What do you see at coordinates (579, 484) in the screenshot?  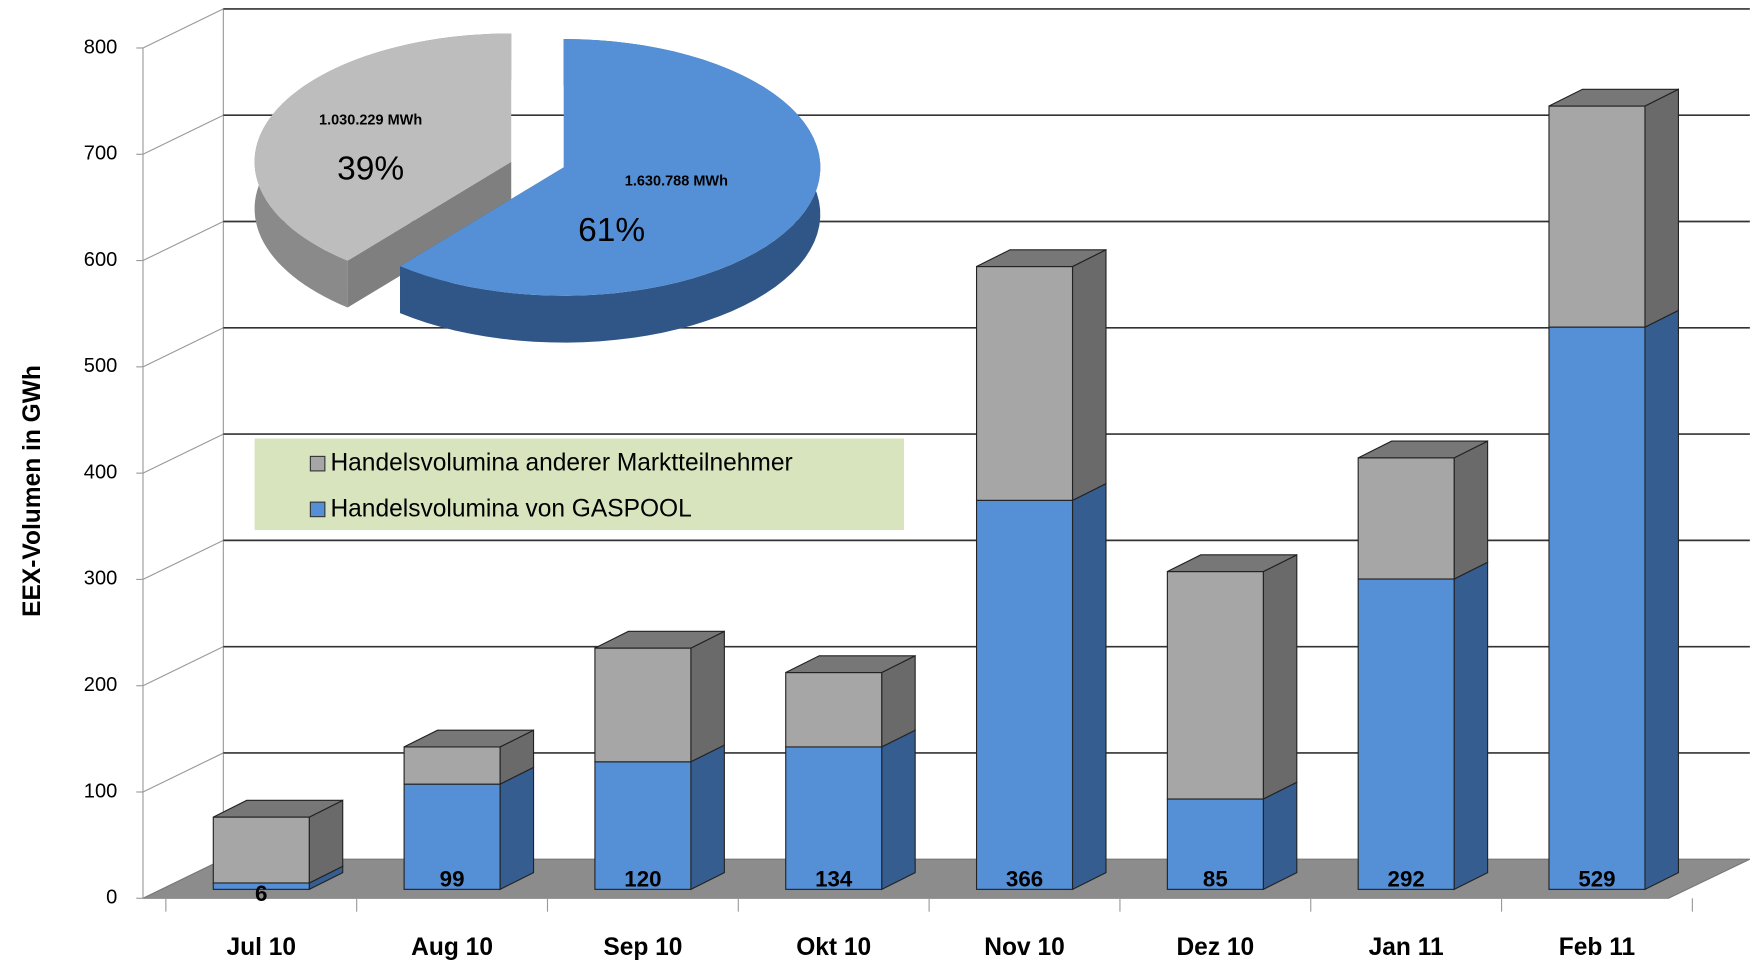 I see `legend-box` at bounding box center [579, 484].